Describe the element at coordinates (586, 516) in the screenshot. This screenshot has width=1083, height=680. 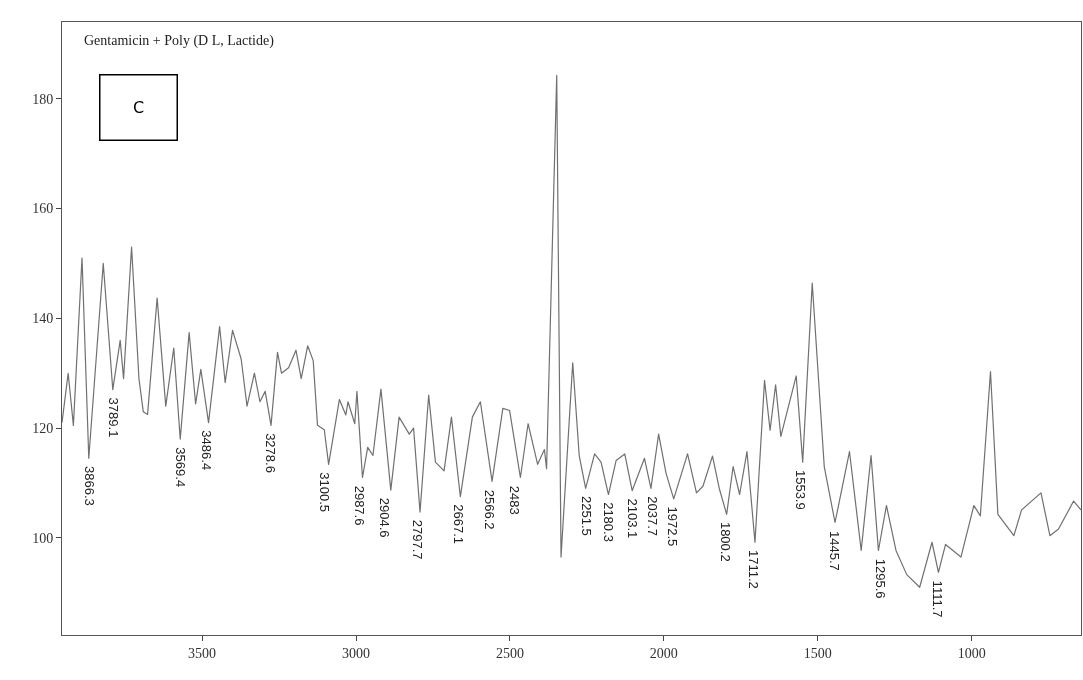
I see `annotation: 2251.5` at that location.